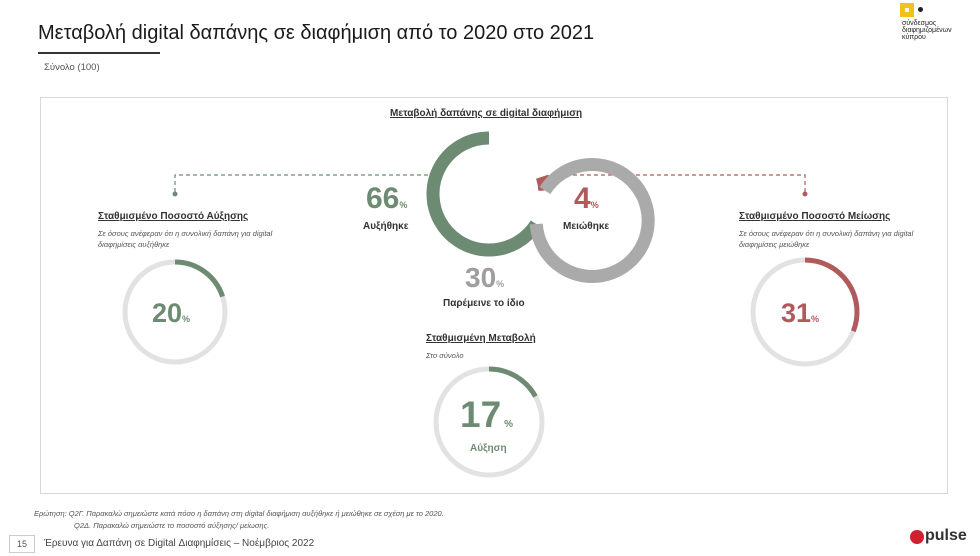 The height and width of the screenshot is (556, 980). Describe the element at coordinates (383, 198) in the screenshot. I see `increased-number: 66` at that location.